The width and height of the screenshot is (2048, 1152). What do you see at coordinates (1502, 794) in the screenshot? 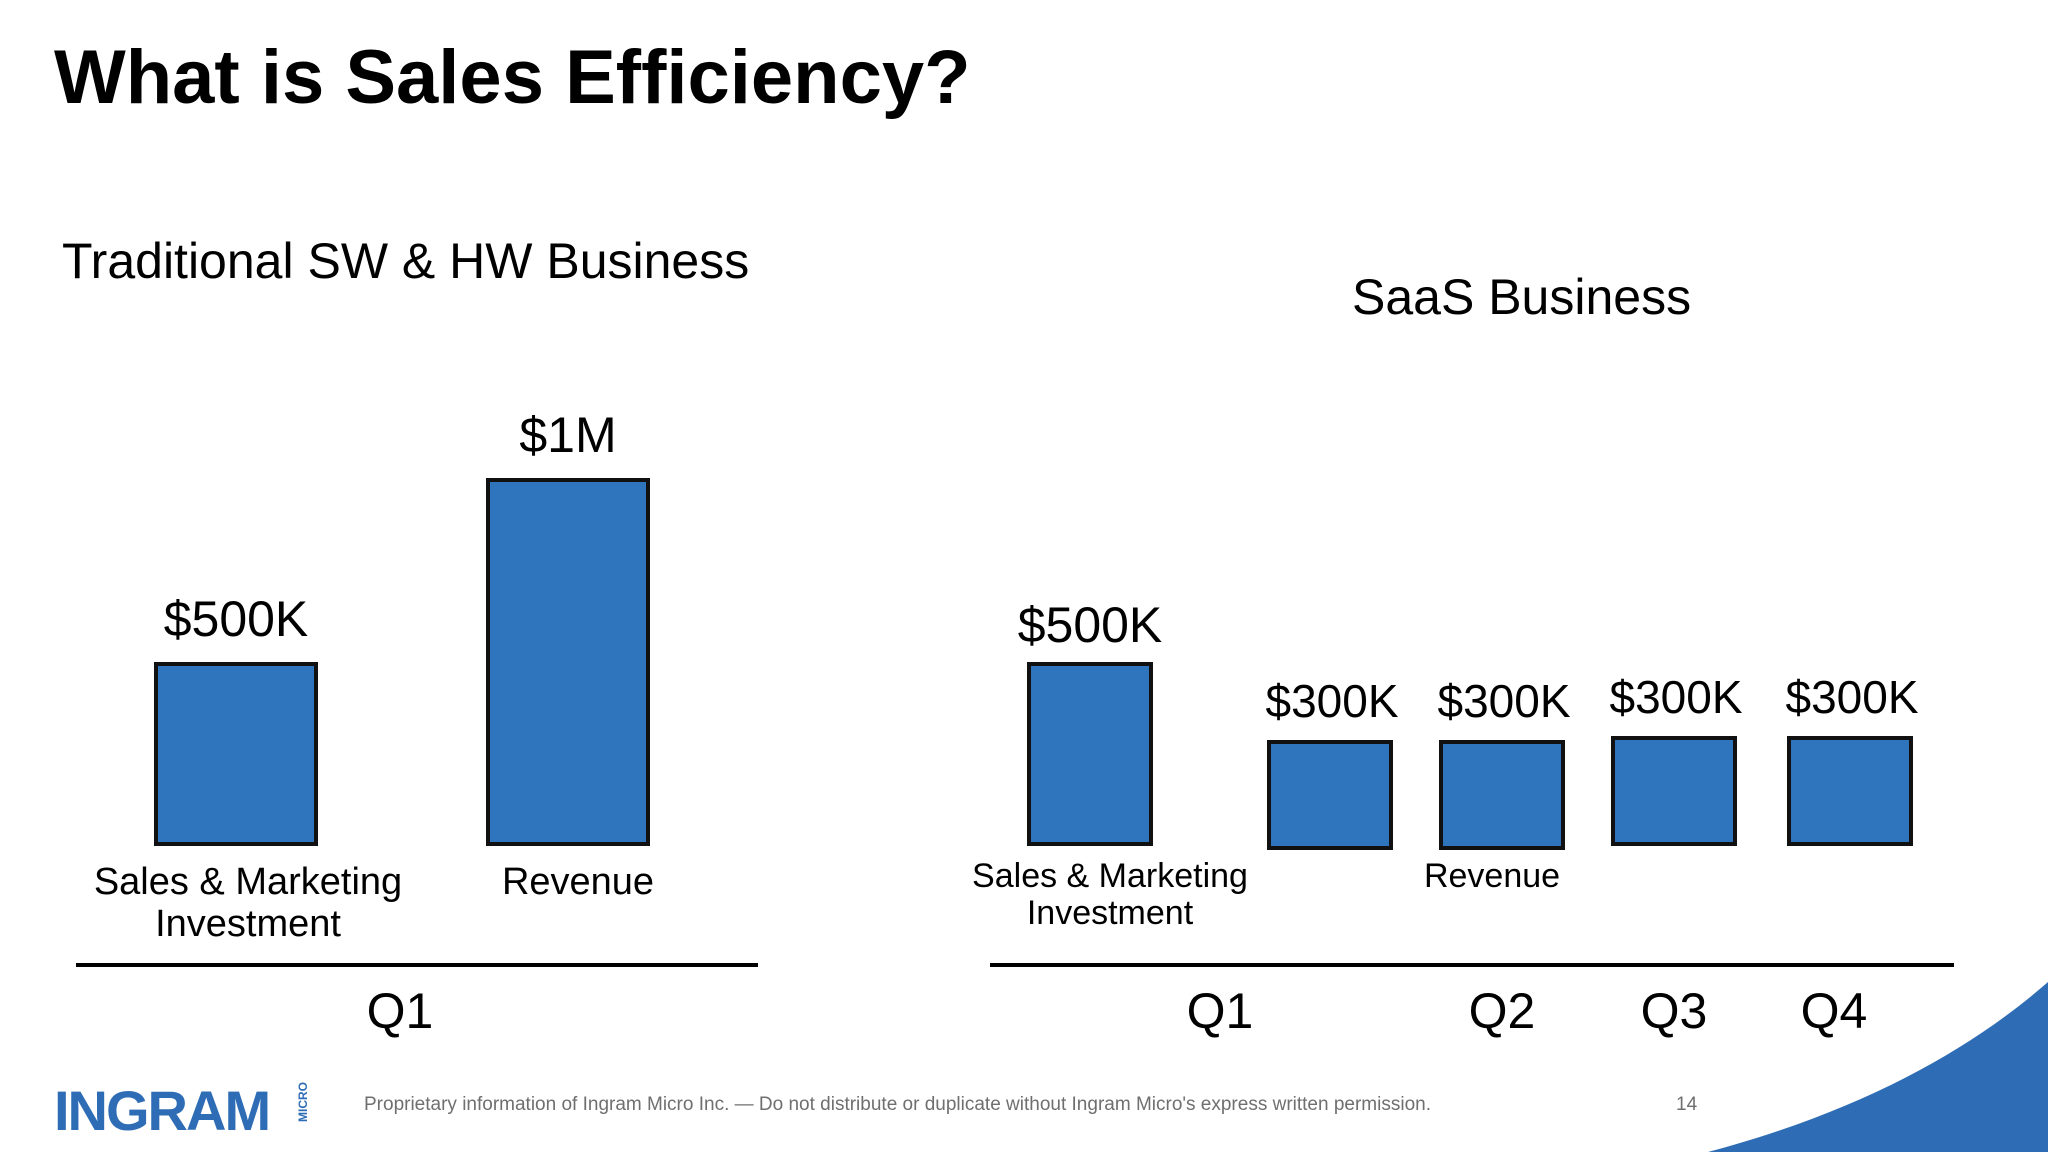
I see `right-bar-revenue-q2` at bounding box center [1502, 794].